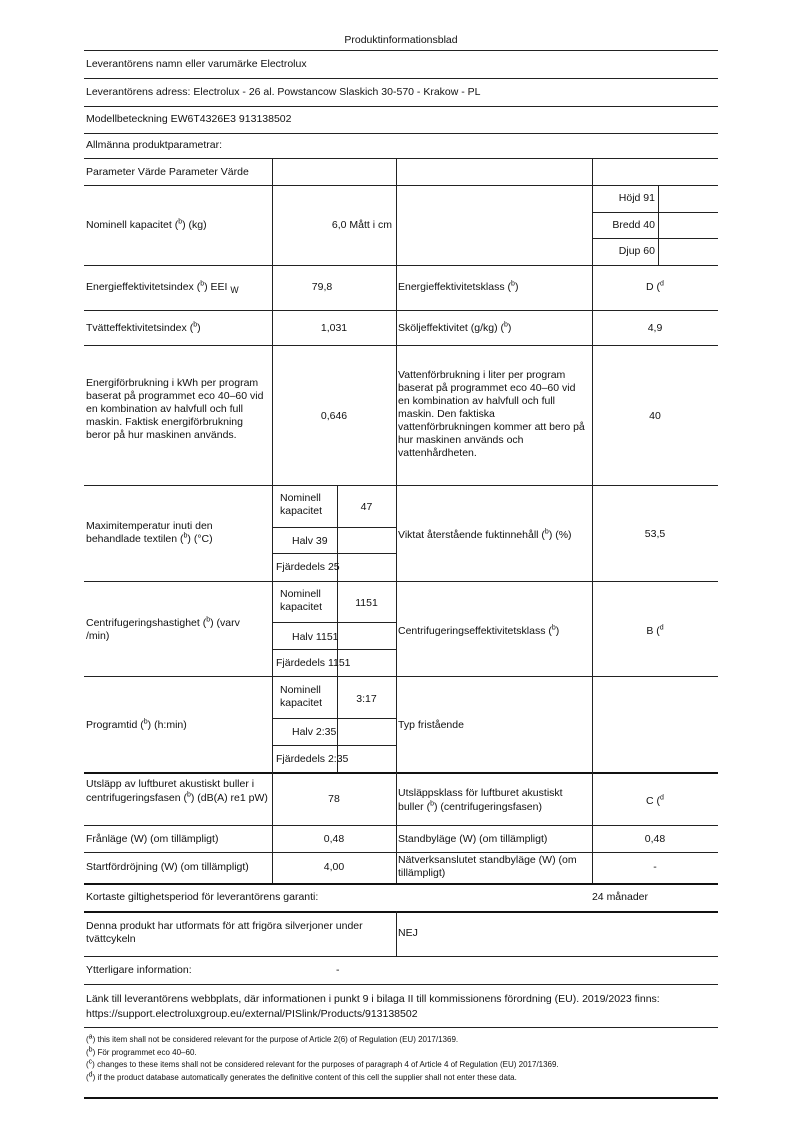  What do you see at coordinates (655, 287) in the screenshot?
I see `energy-class-value: D (d` at bounding box center [655, 287].